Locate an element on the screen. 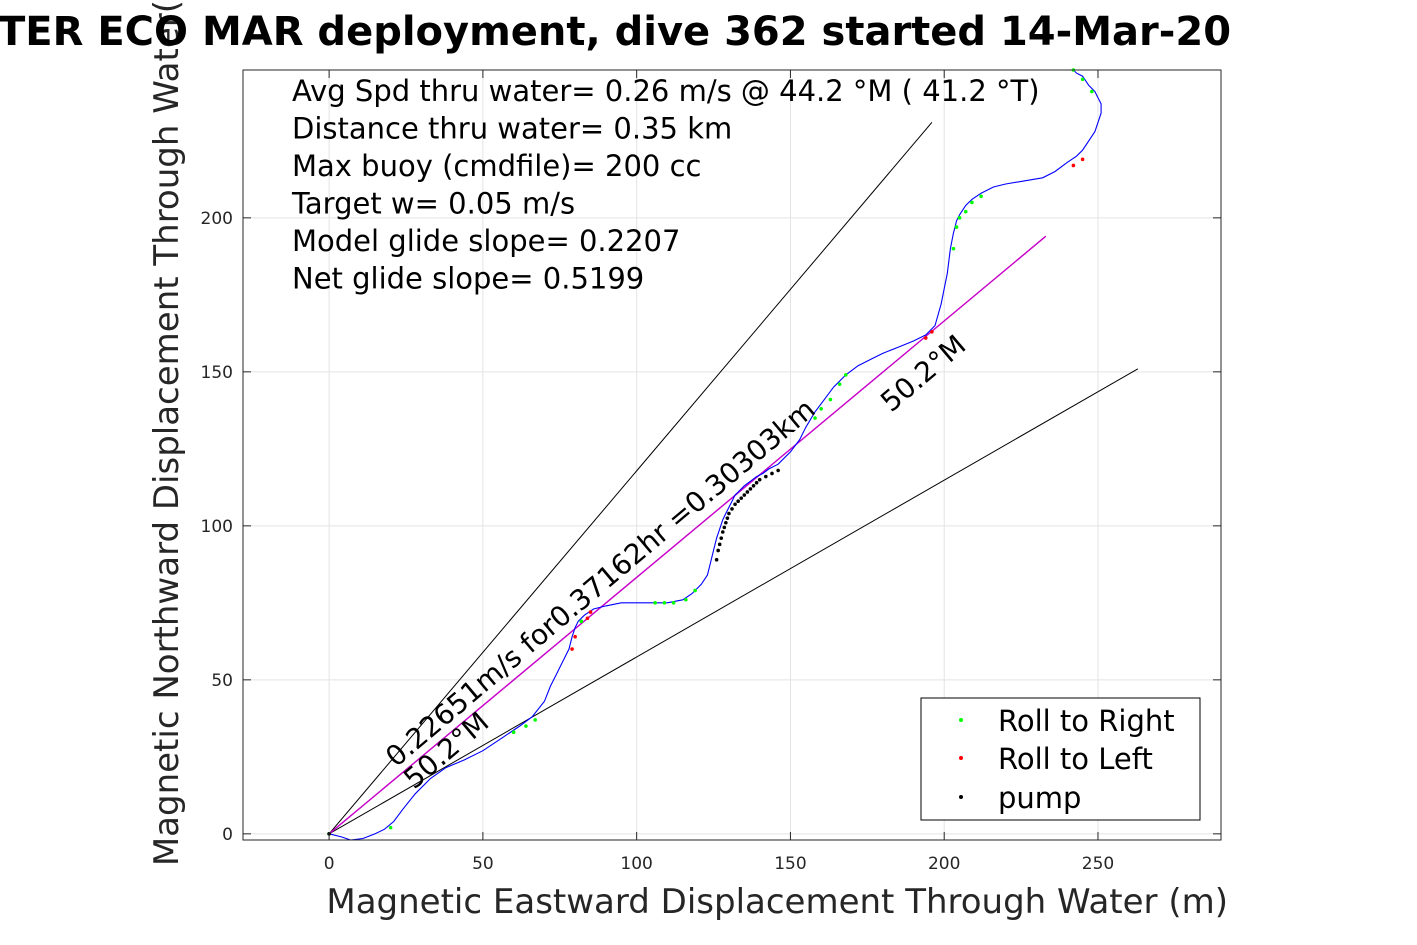 The width and height of the screenshot is (1417, 945). annotation-speed: 0.22651m/s for0.37162hr =0.30303km is located at coordinates (600, 582).